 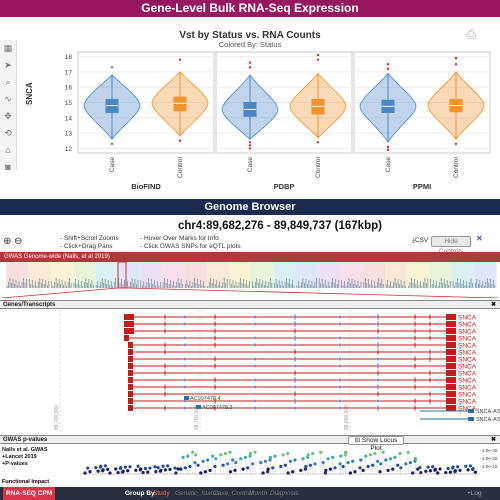 What do you see at coordinates (57, 417) in the screenshot?
I see `position-label: 89,700,000` at bounding box center [57, 417].